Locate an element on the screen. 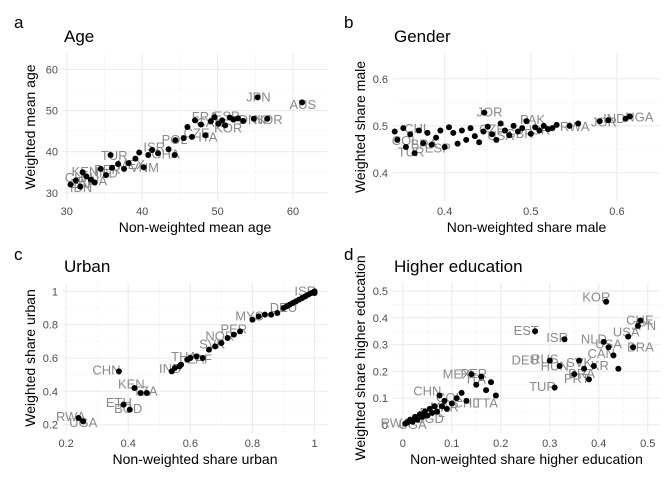  point-label: PER is located at coordinates (107, 169).